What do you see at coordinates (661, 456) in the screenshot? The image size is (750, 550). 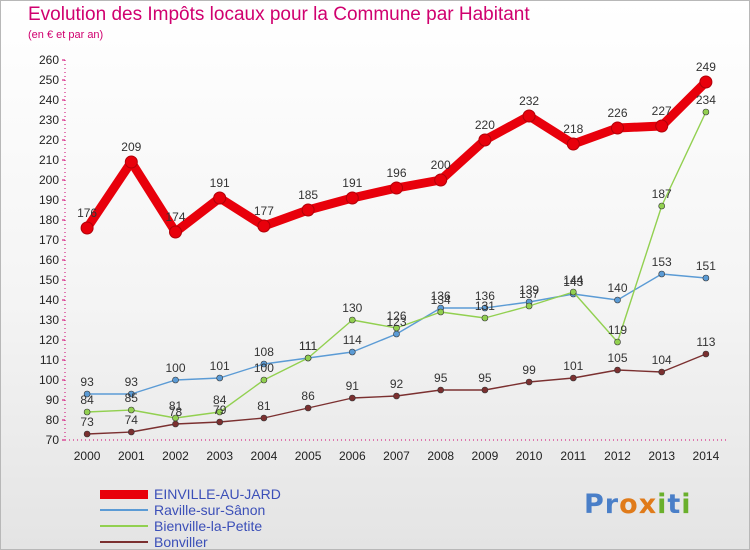 I see `x-tick-label: 2013` at bounding box center [661, 456].